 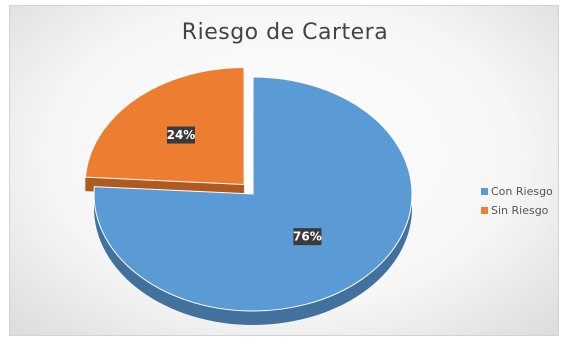 I want to click on legend-label-sin-riesgo: Sin Riesgo, so click(x=520, y=210).